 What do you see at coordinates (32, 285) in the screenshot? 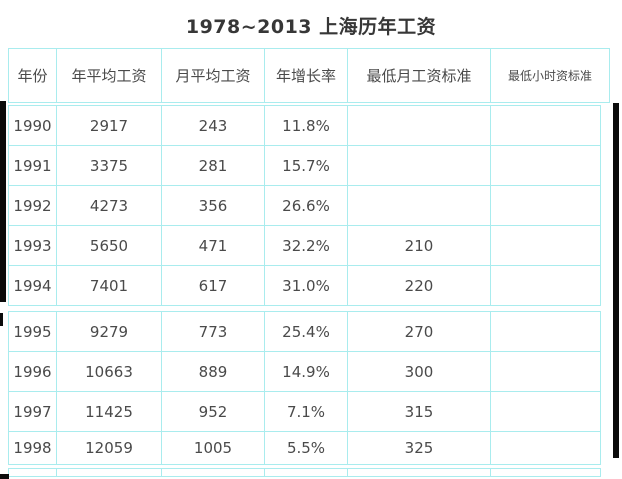
I see `cell-year: 1994` at bounding box center [32, 285].